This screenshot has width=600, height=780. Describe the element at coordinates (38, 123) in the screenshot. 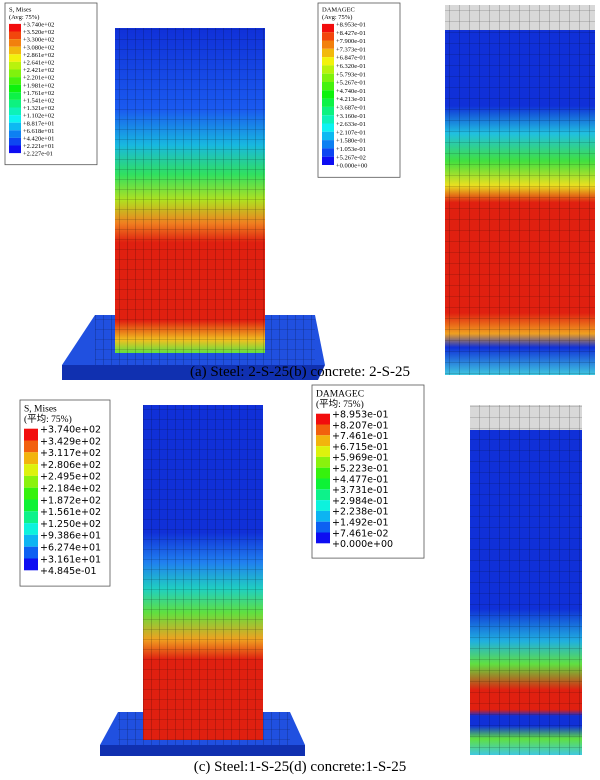

I see `legend-label: +8.817e+01` at that location.